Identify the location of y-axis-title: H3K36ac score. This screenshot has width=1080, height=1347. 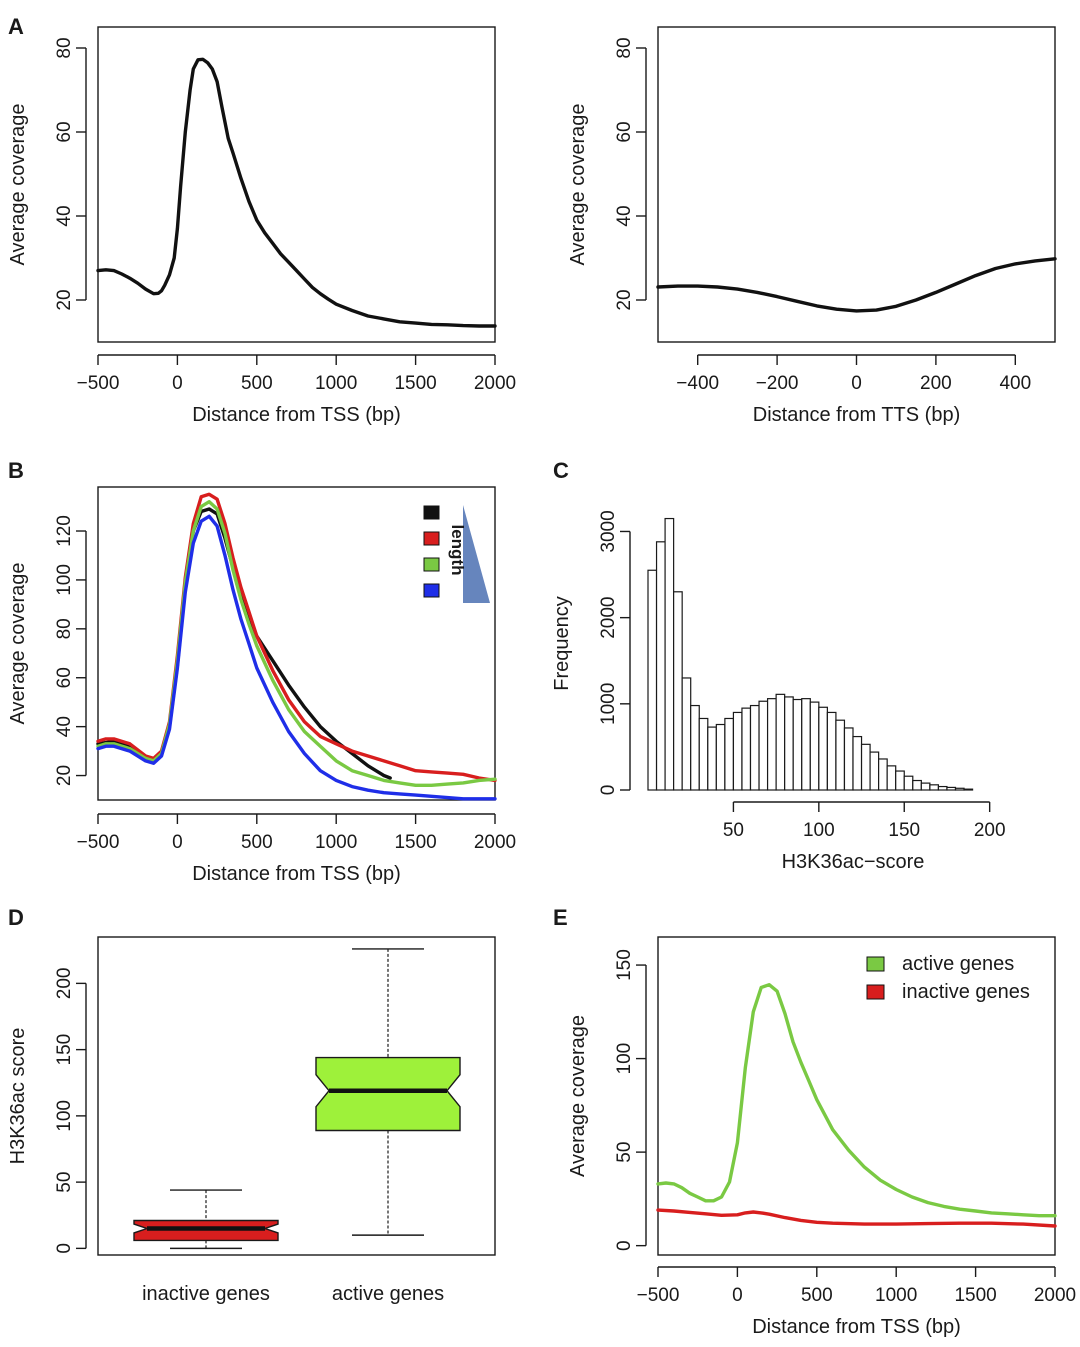
(18, 1096).